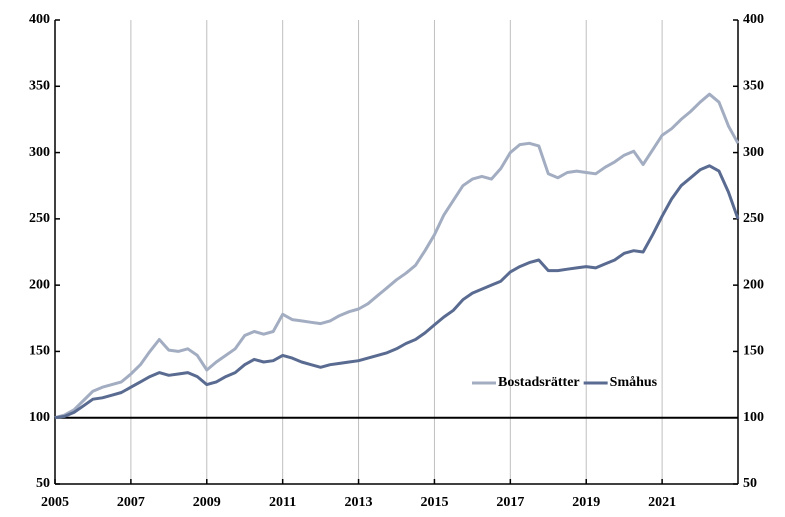 The image size is (785, 517). I want to click on x-tick-label: 2011, so click(282, 502).